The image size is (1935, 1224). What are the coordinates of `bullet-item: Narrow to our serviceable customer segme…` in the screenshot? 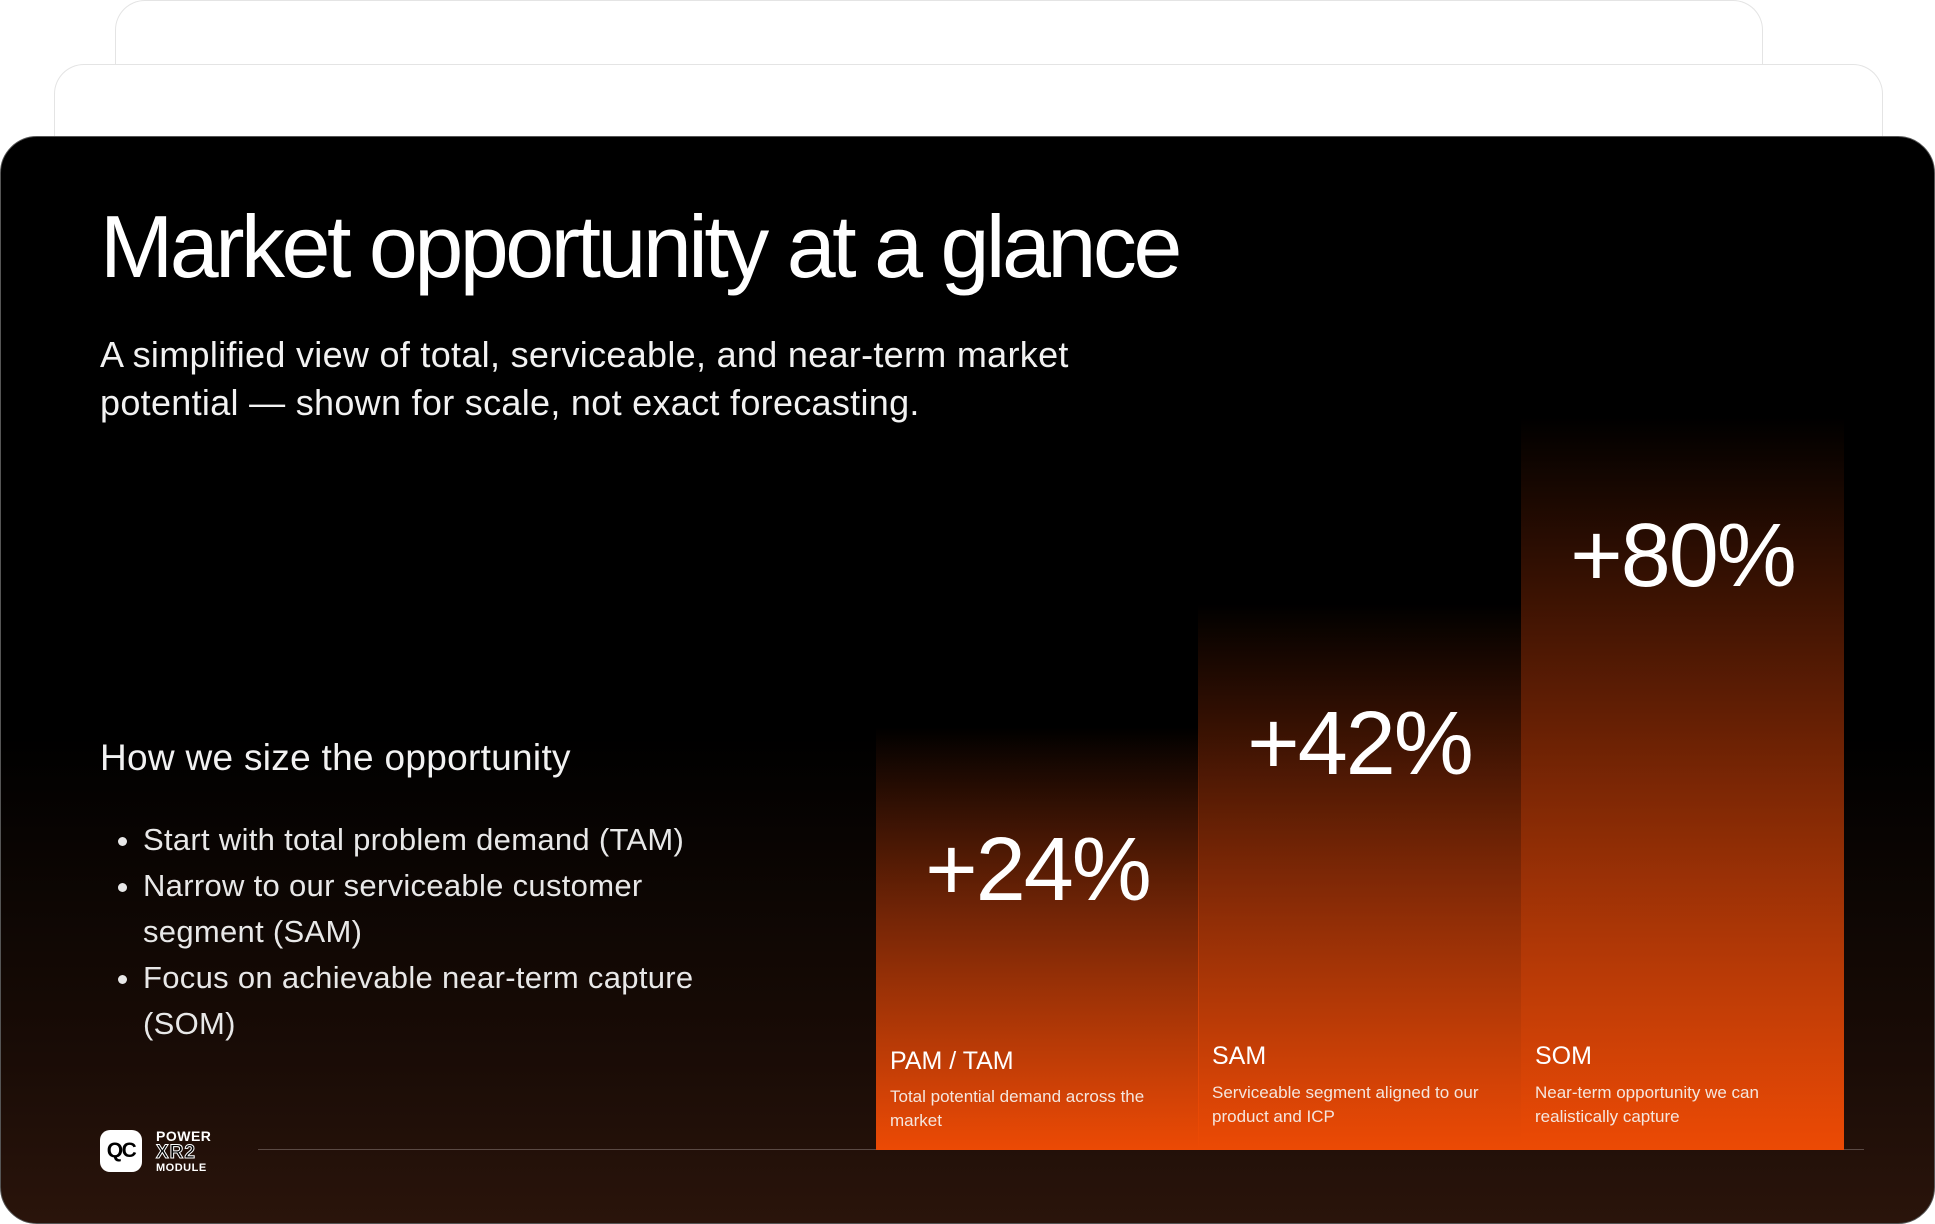 It's located at (423, 909).